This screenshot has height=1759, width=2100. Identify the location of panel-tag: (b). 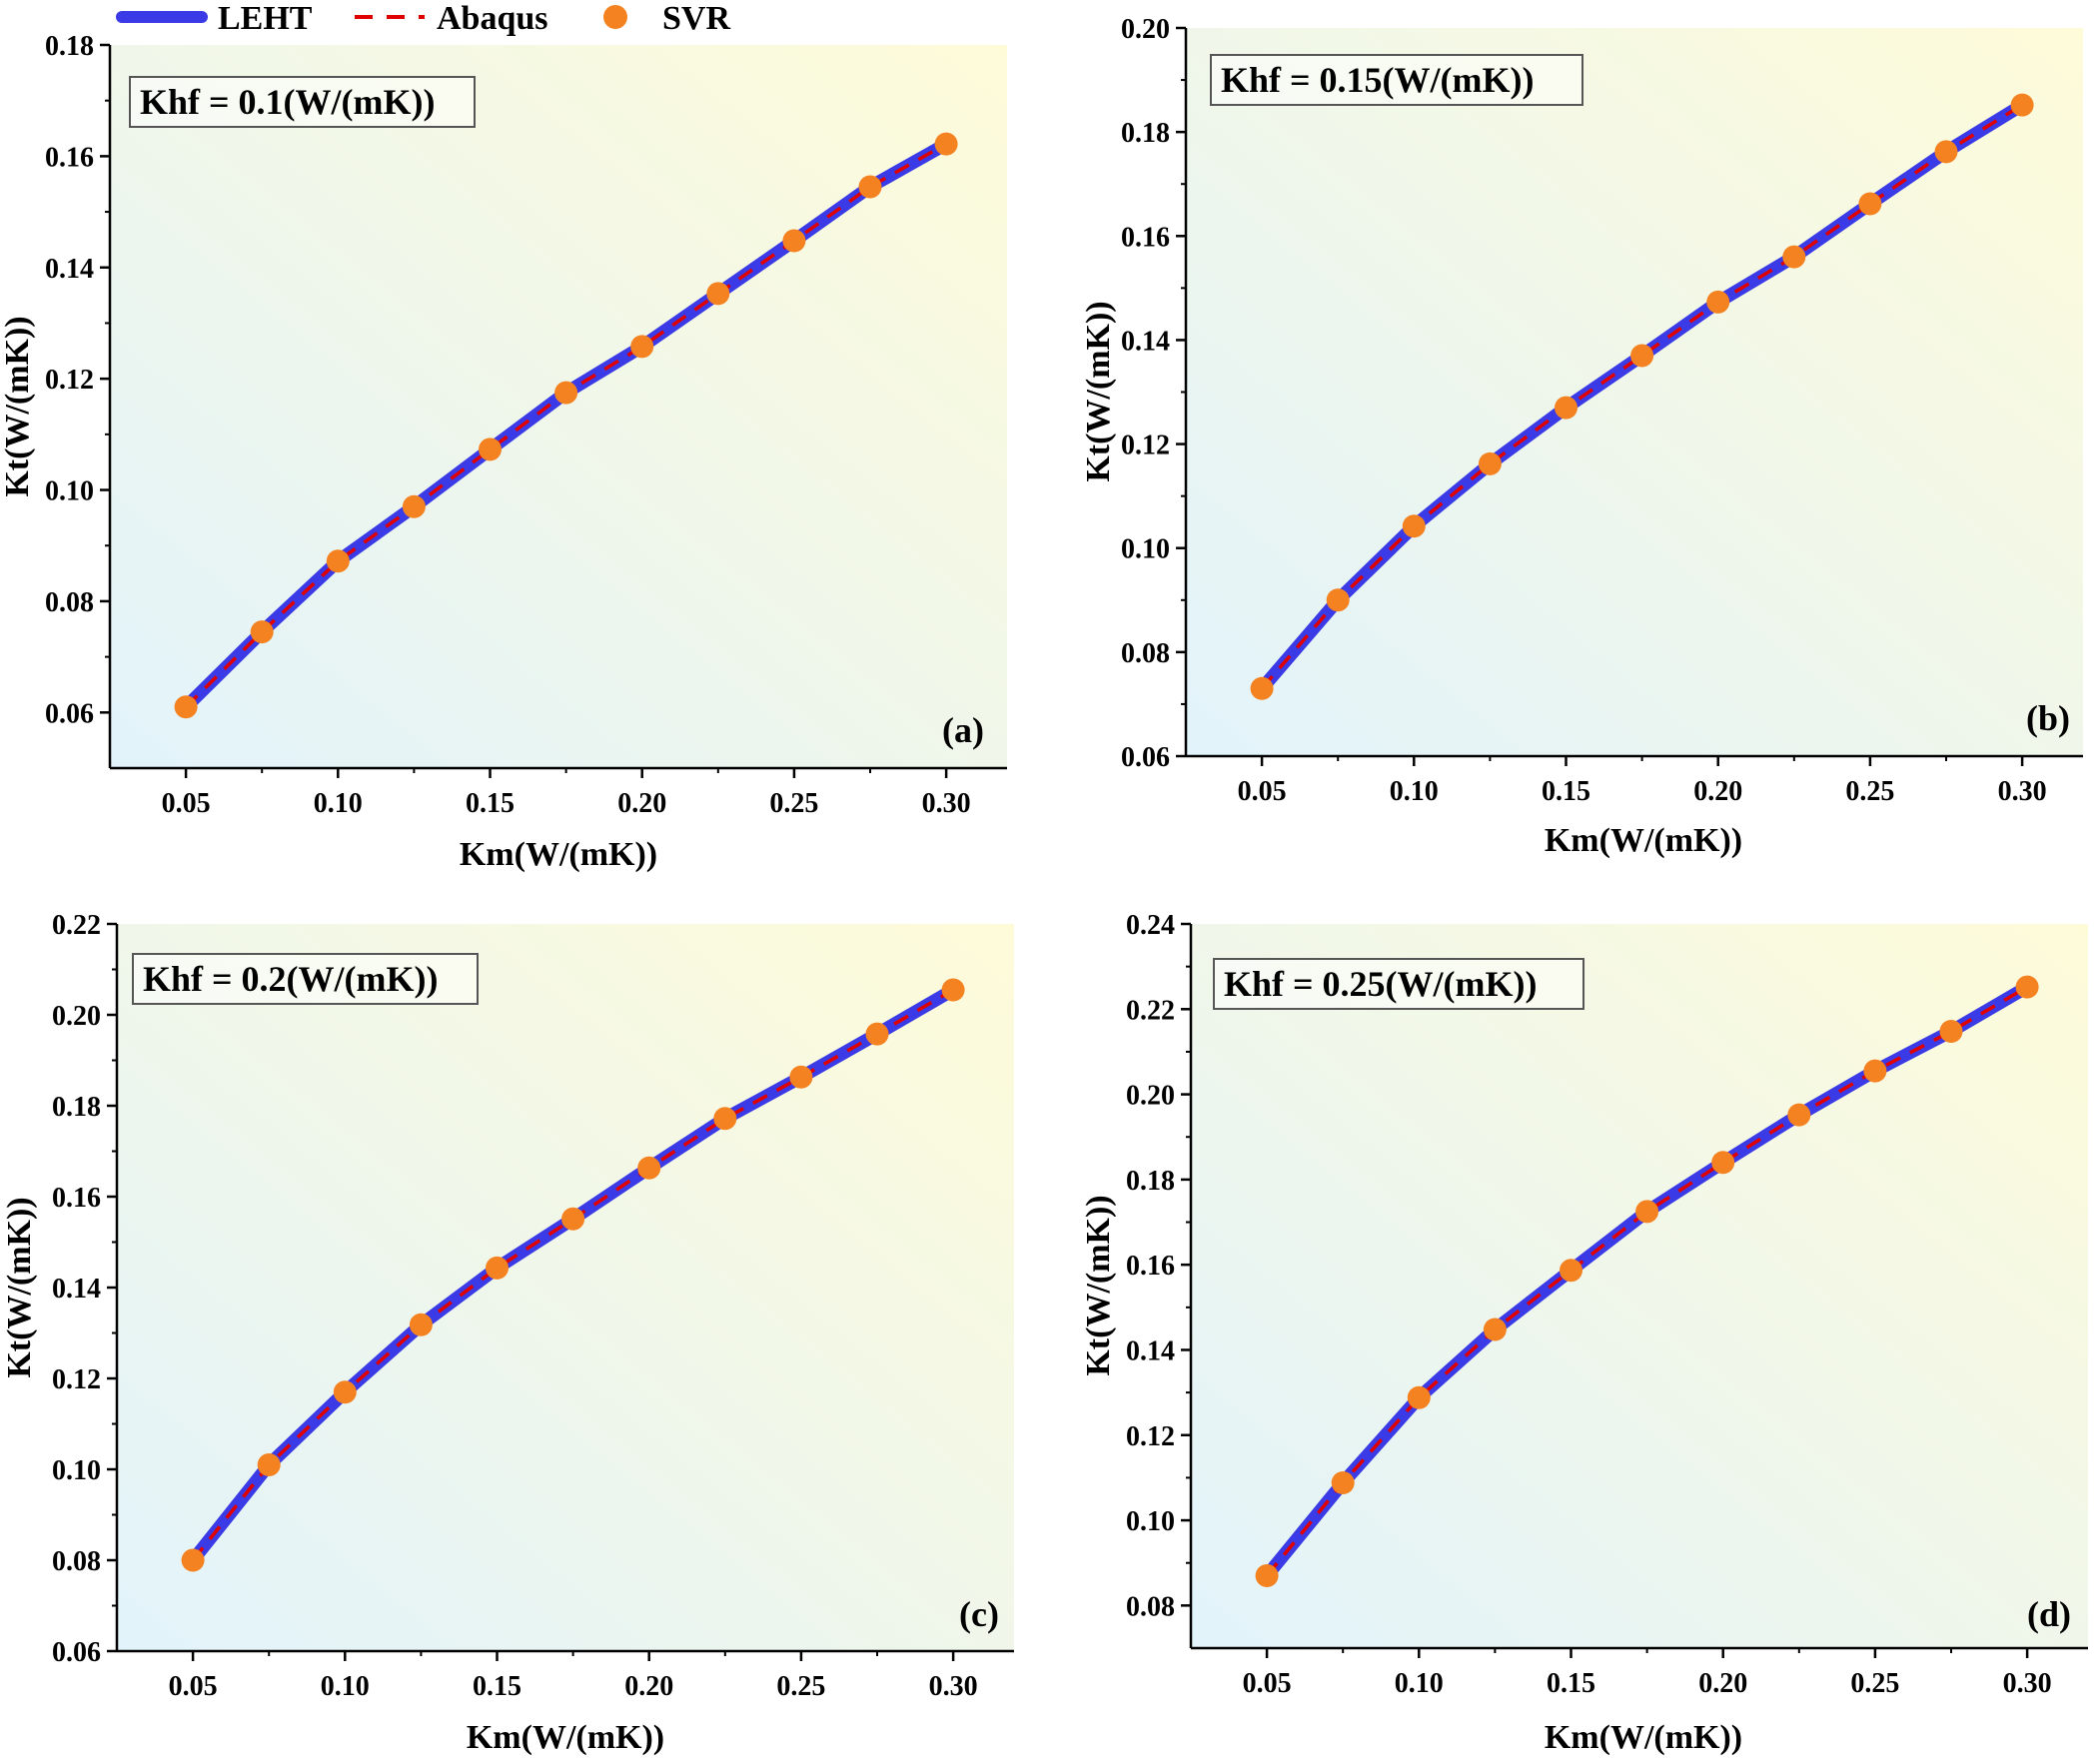
(2048, 718).